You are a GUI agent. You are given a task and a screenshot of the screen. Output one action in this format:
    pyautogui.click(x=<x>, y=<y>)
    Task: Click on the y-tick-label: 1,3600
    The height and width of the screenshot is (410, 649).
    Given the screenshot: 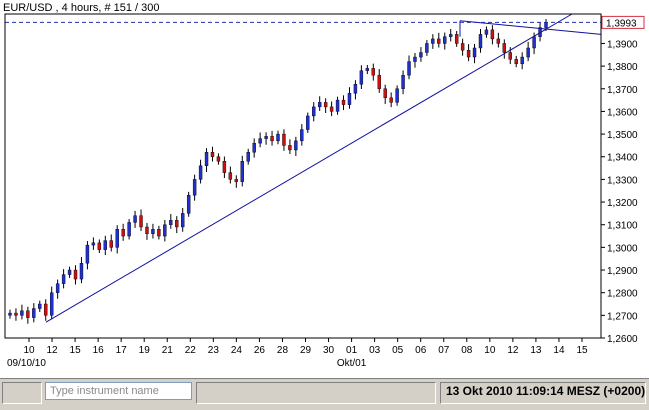 What is the action you would take?
    pyautogui.click(x=622, y=112)
    